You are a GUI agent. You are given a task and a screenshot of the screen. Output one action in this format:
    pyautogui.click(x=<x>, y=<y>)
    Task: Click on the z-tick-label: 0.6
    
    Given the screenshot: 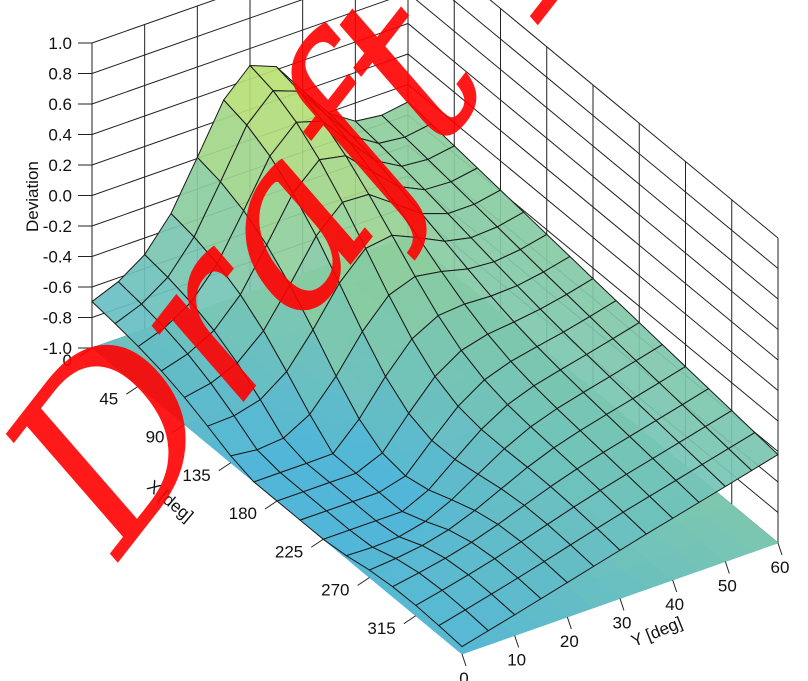 What is the action you would take?
    pyautogui.click(x=60, y=104)
    